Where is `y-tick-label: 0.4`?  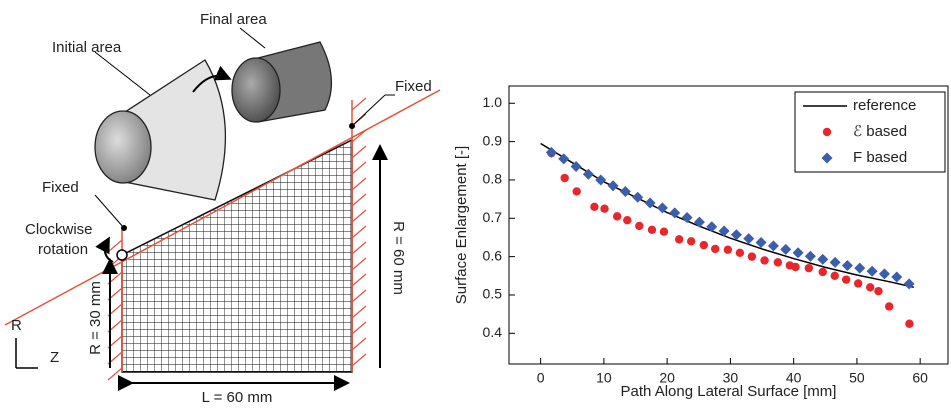 y-tick-label: 0.4 is located at coordinates (493, 332).